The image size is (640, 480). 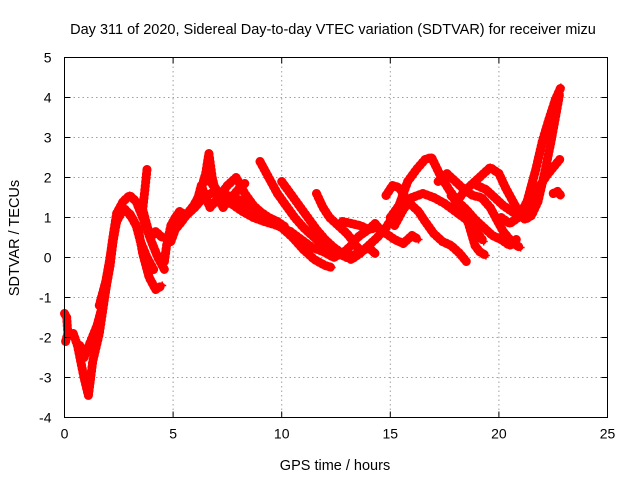 What do you see at coordinates (45, 298) in the screenshot?
I see `y-tick-label: -1` at bounding box center [45, 298].